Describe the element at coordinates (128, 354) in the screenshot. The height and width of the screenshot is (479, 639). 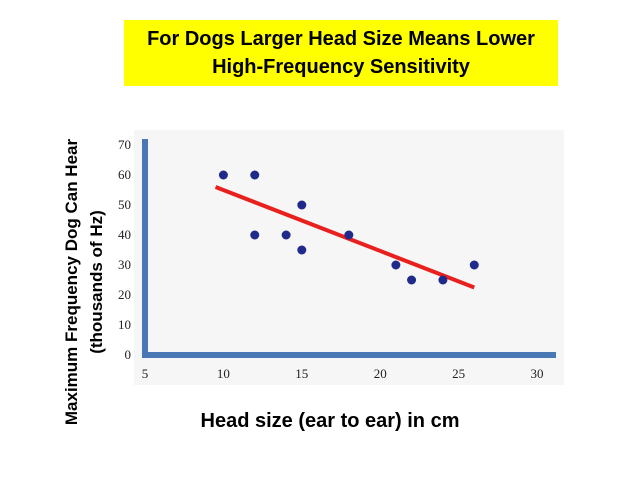
I see `y-tick-label: 0` at that location.